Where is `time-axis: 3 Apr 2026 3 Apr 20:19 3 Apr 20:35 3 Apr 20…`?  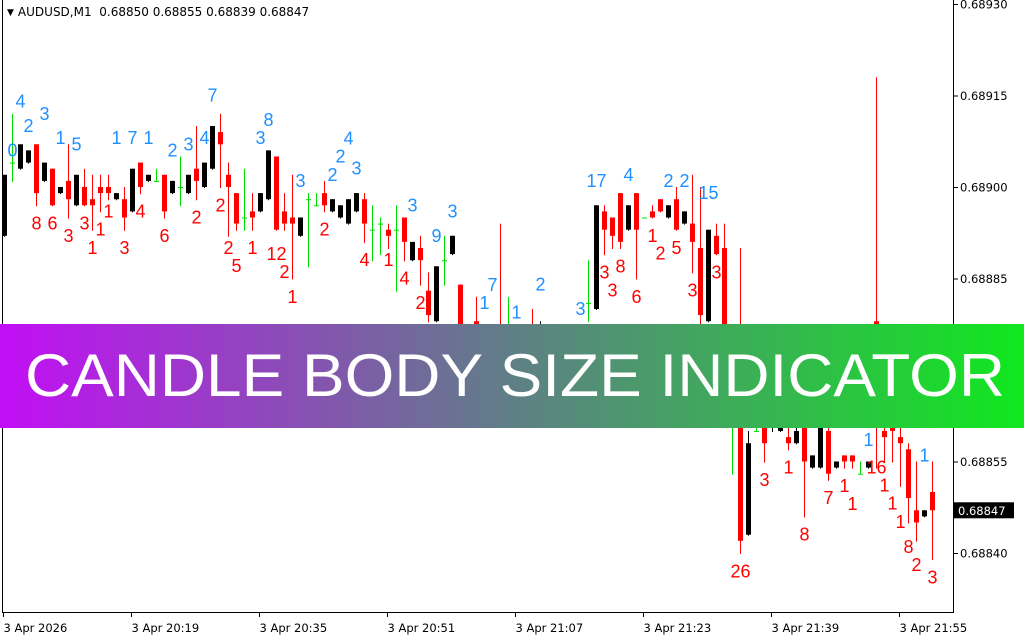 time-axis: 3 Apr 2026 3 Apr 20:19 3 Apr 20:35 3 Apr 20… is located at coordinates (485, 623).